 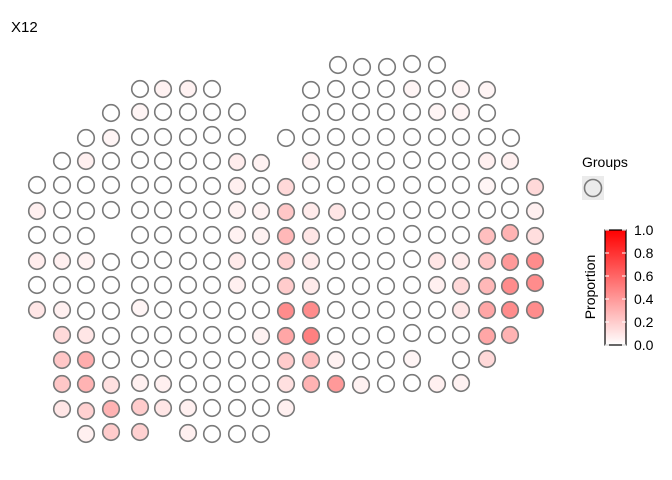 What do you see at coordinates (644, 276) in the screenshot?
I see `colorbar-tick-label: 0.6` at bounding box center [644, 276].